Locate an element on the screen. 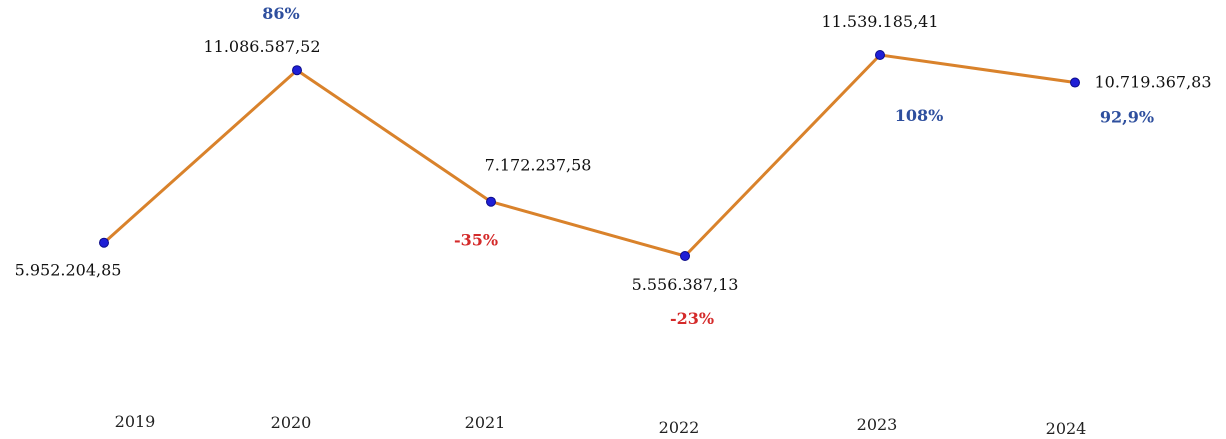 Image resolution: width=1226 pixels, height=439 pixels. x-tick-2021: 2021 is located at coordinates (485, 422).